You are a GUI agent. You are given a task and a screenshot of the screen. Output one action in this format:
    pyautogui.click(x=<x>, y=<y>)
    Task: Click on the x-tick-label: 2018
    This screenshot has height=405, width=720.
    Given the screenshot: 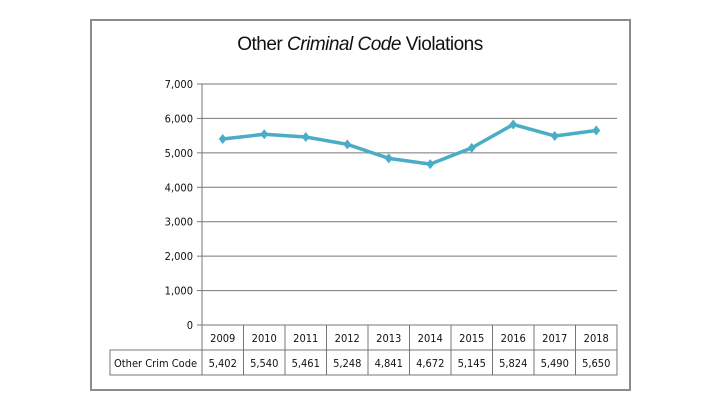 What is the action you would take?
    pyautogui.click(x=596, y=338)
    